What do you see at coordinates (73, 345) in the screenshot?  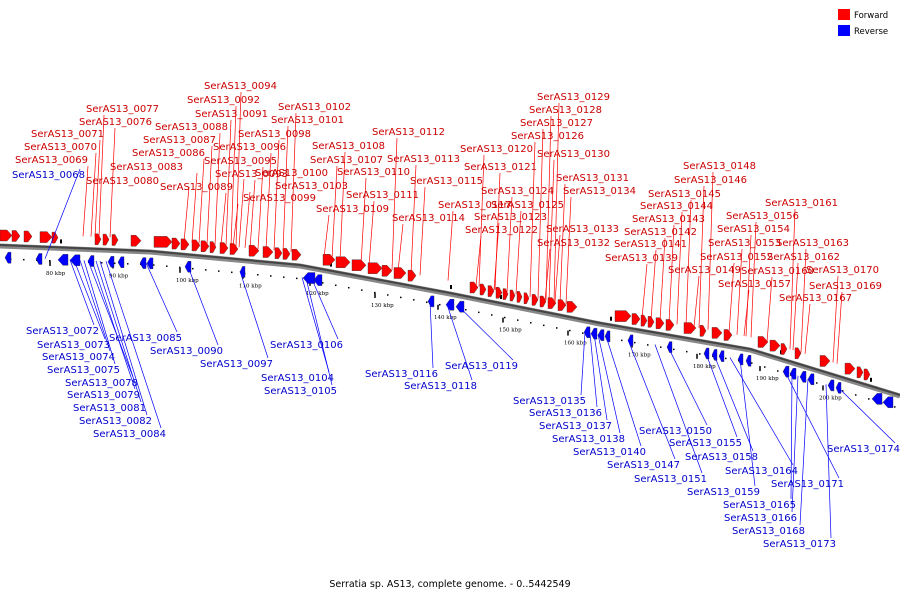 I see `reverse-gene-label: SerAS13_0073` at bounding box center [73, 345].